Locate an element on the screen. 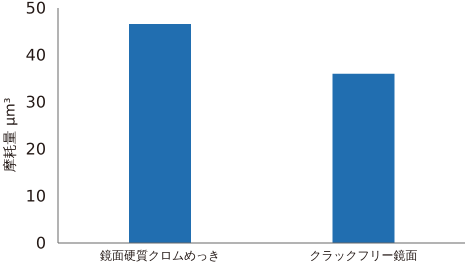 The height and width of the screenshot is (270, 466). y-tick-label: 20 is located at coordinates (36, 149).